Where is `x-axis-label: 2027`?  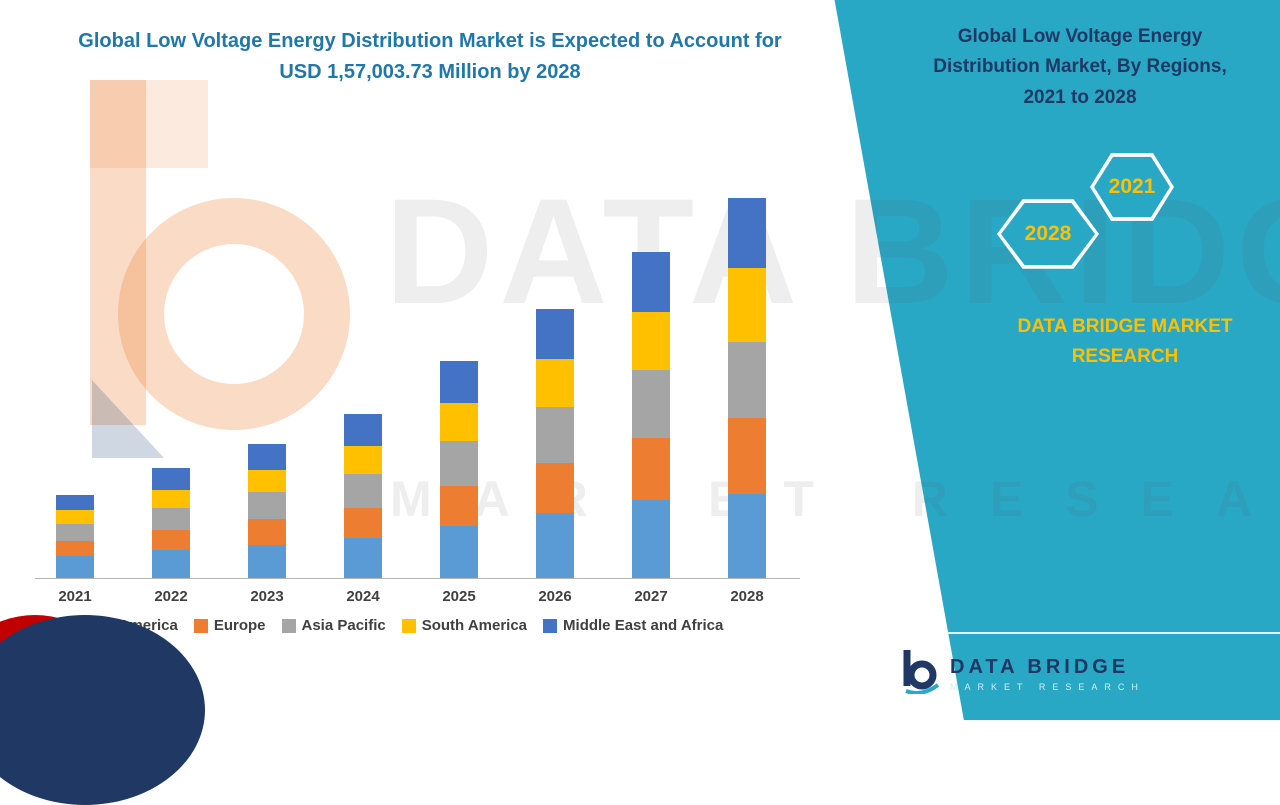
x-axis-label: 2027 is located at coordinates (651, 596).